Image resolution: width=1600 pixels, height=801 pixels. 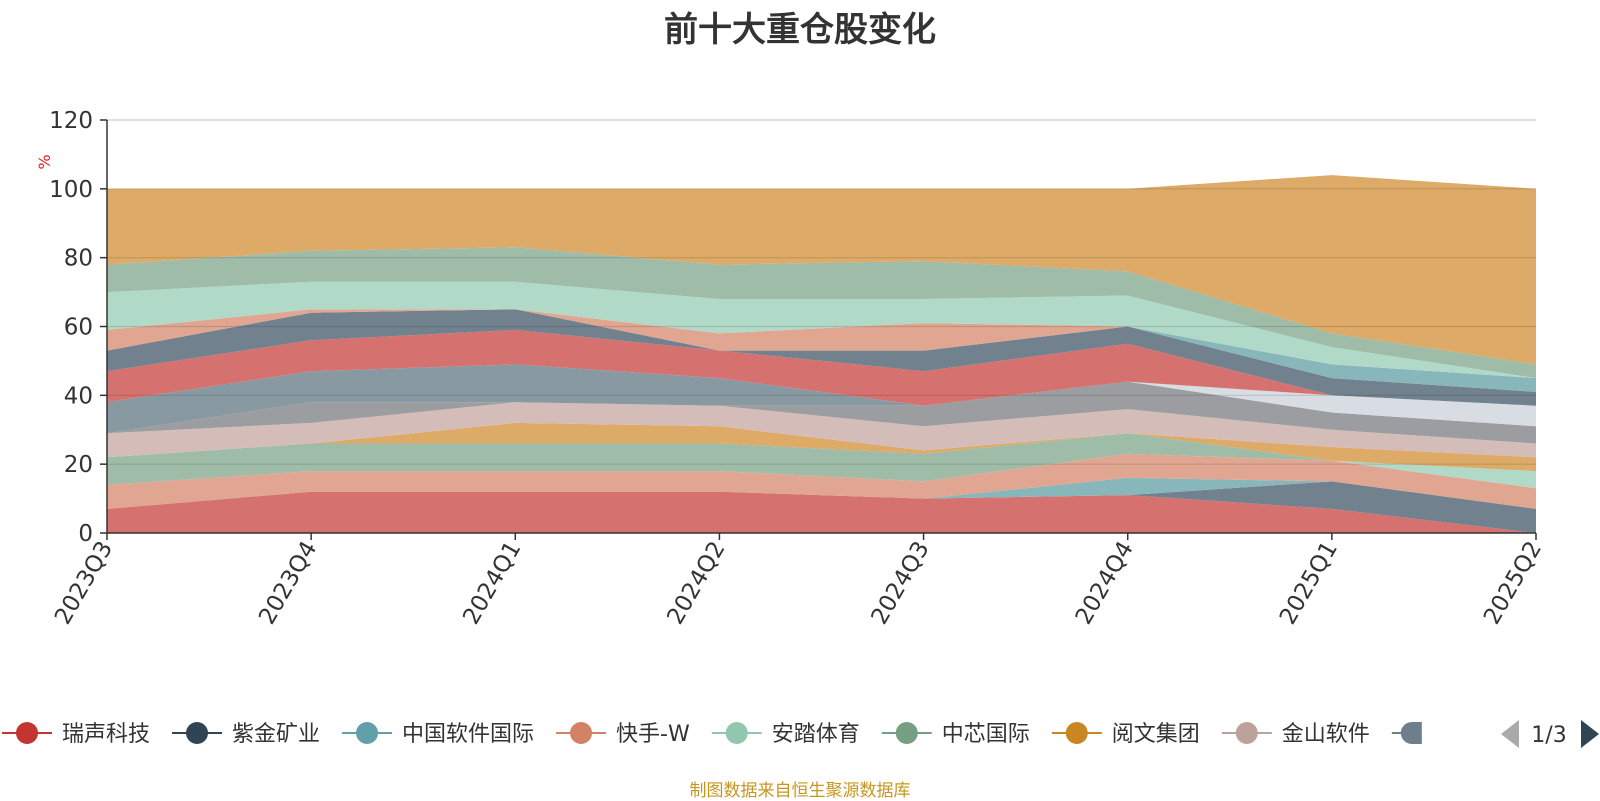 What do you see at coordinates (1513, 583) in the screenshot?
I see `x-tick-label-7: 2025Q2` at bounding box center [1513, 583].